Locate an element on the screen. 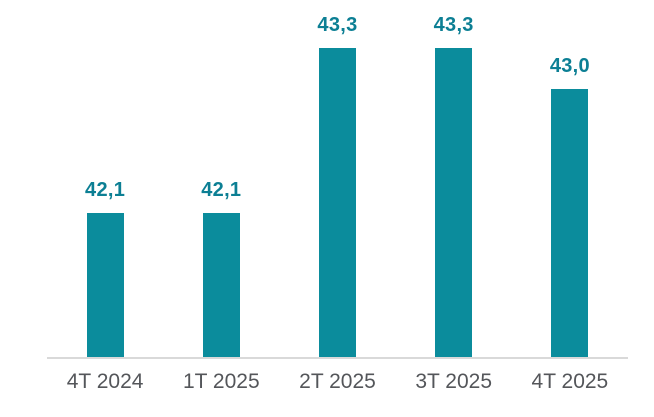 The image size is (654, 417). x-axis-line is located at coordinates (337, 358).